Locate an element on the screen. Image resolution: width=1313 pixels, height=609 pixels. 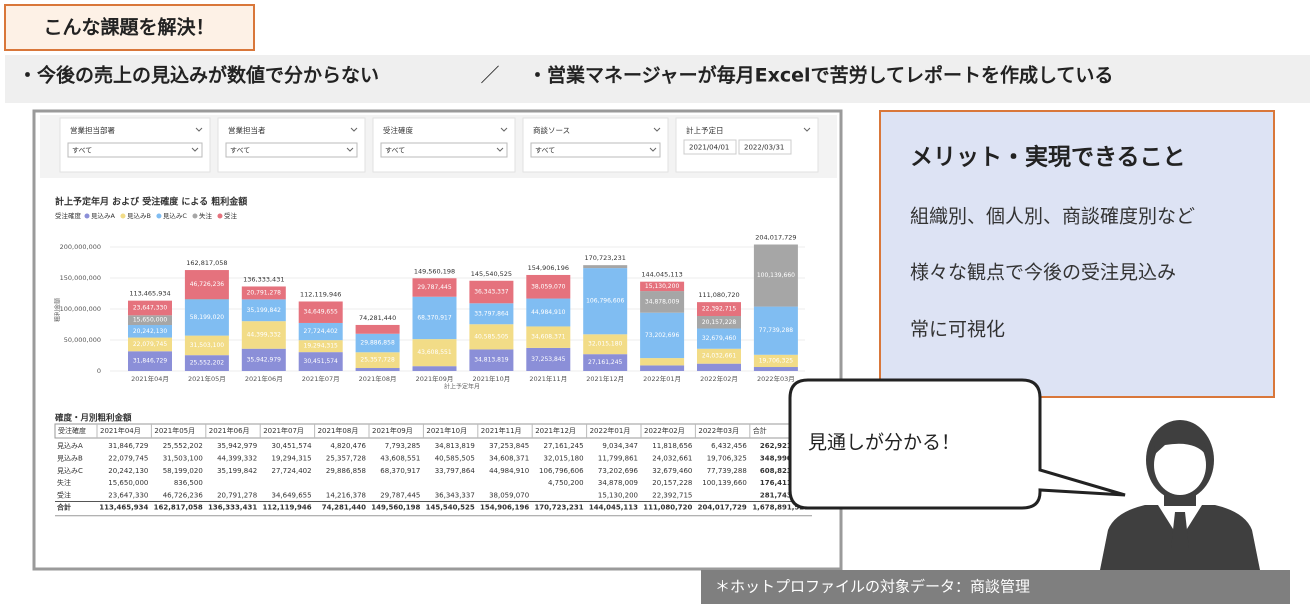
data-label: 68,370,917 is located at coordinates (434, 317).